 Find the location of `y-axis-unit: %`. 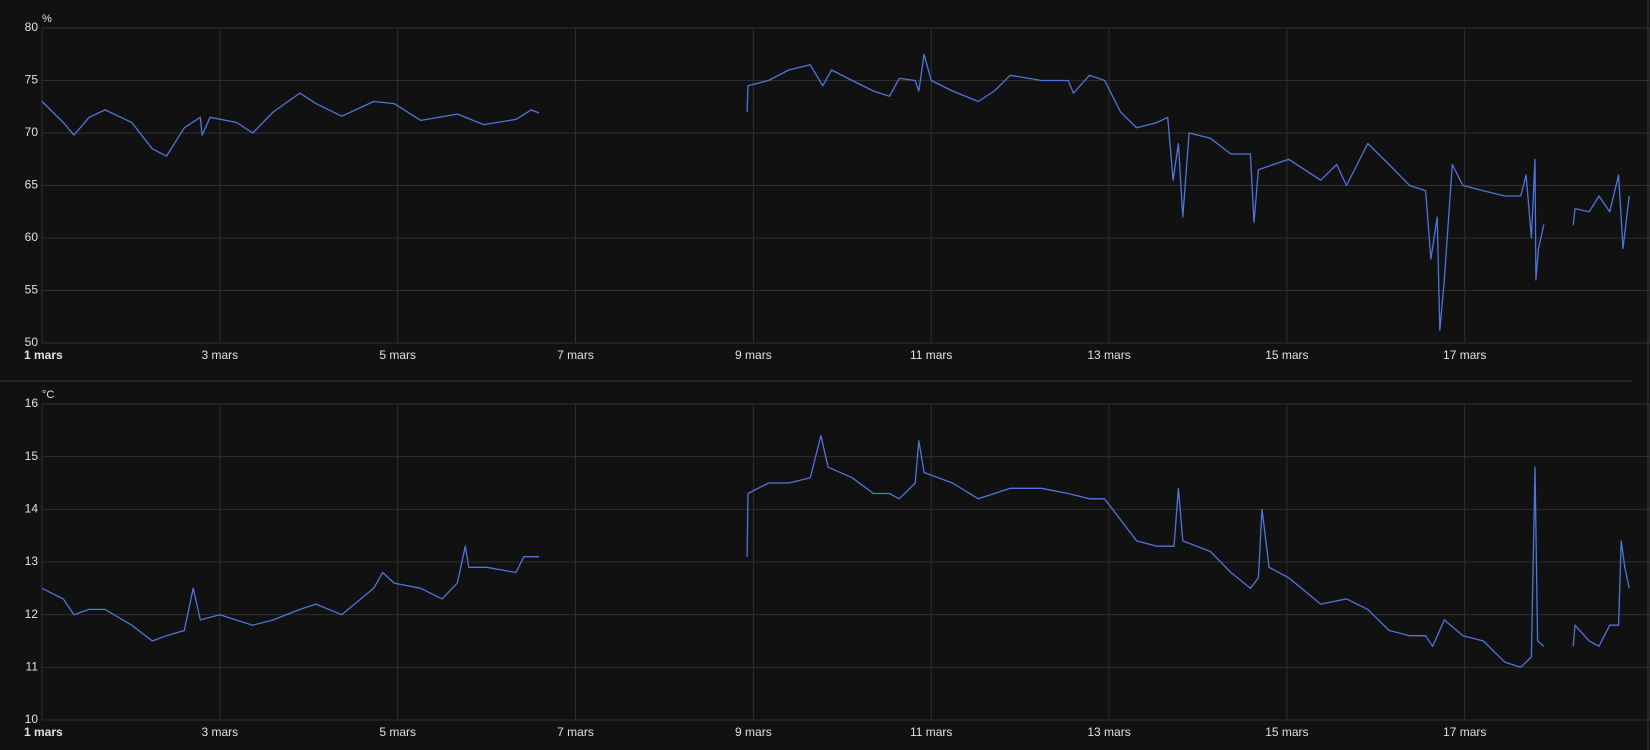

y-axis-unit: % is located at coordinates (47, 19).